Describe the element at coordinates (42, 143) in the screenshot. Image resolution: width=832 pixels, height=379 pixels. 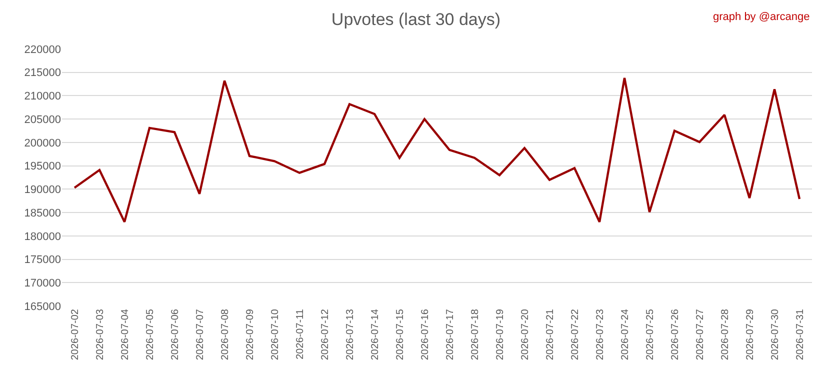
I see `y-tick-label: 200000` at that location.